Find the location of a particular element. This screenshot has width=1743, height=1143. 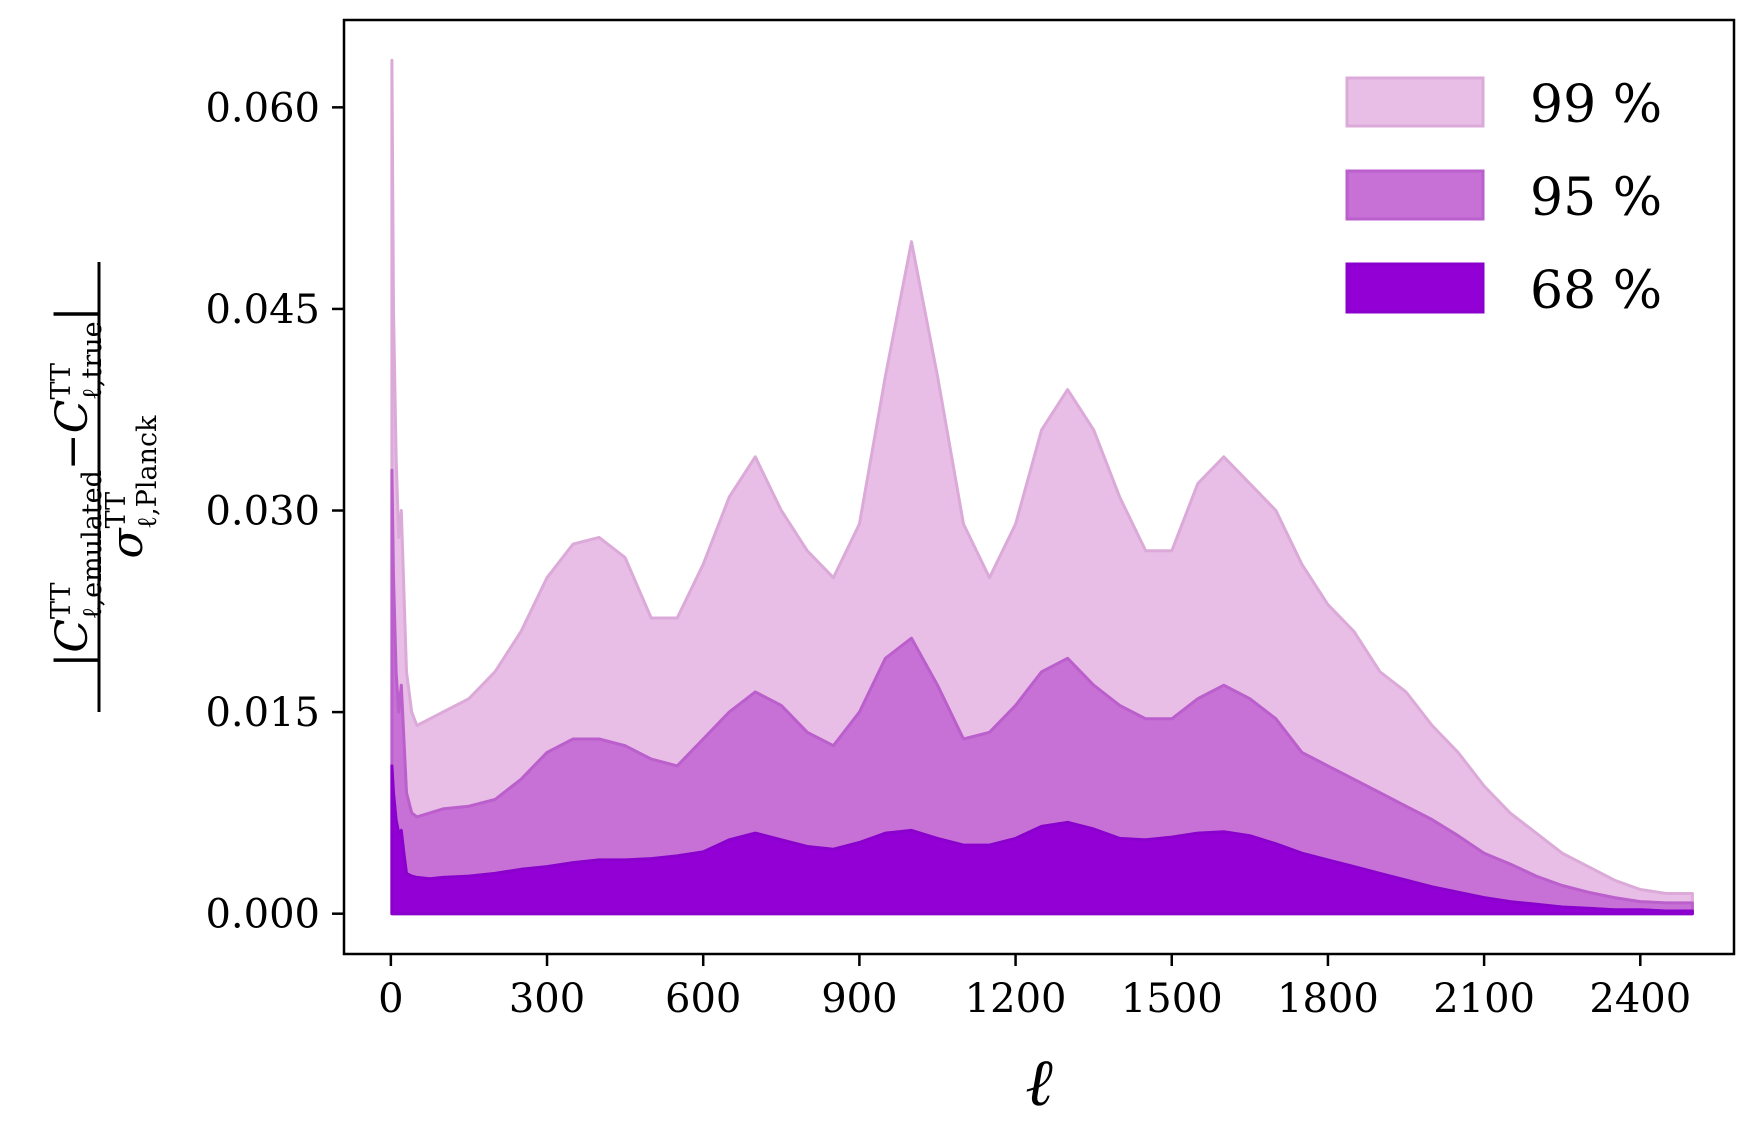

x-axis: 0 300 600 900 1200 1500 1800 2100 2400 is located at coordinates (1034, 988).